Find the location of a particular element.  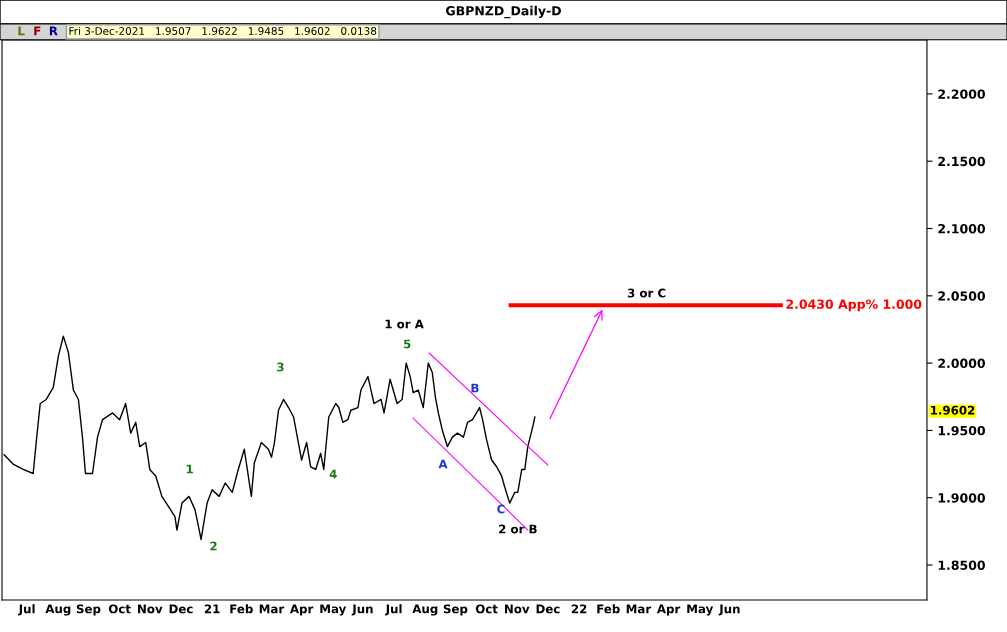

x-tick-label: 21 is located at coordinates (212, 609).